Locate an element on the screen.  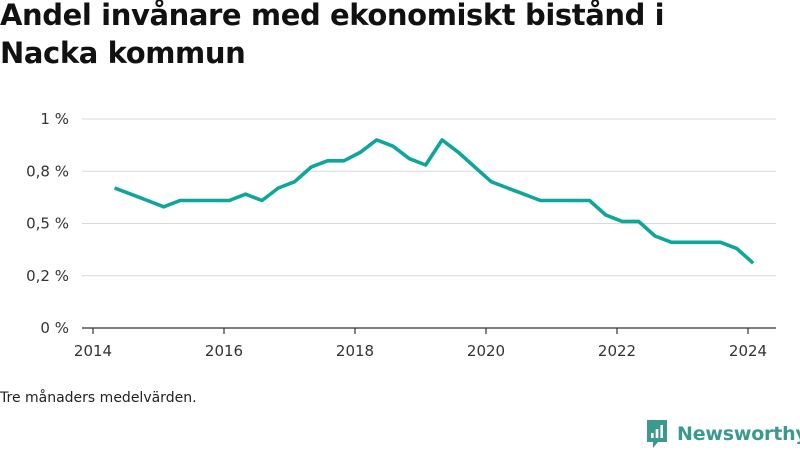
newsworthy-logo-icon is located at coordinates (657, 434).